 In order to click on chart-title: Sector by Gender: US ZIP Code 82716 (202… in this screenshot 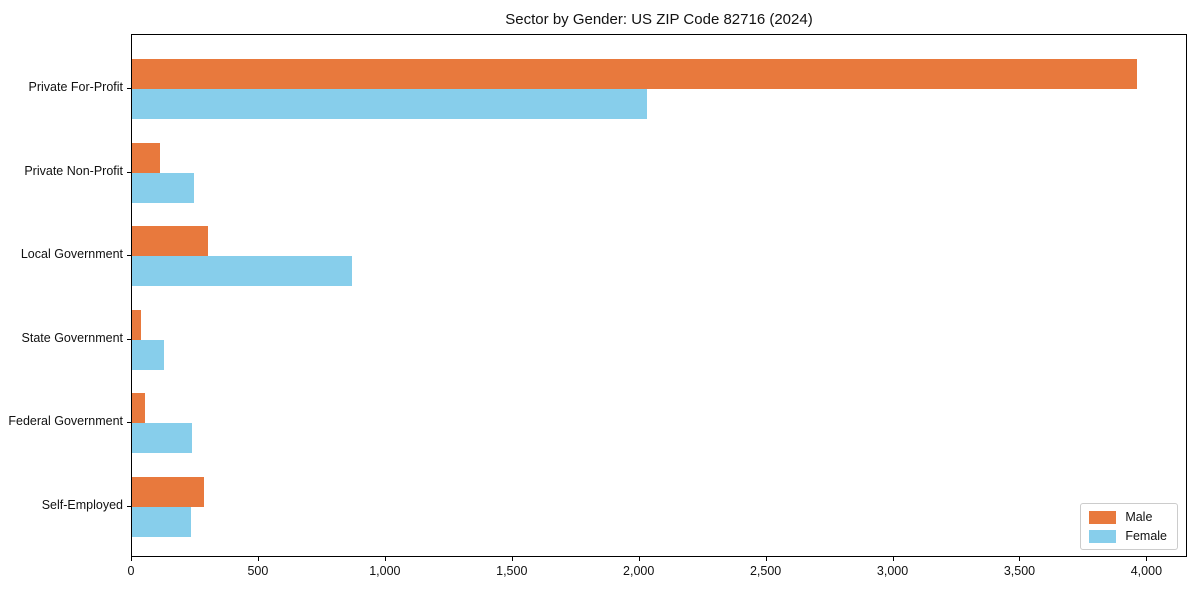, I will do `click(659, 19)`.